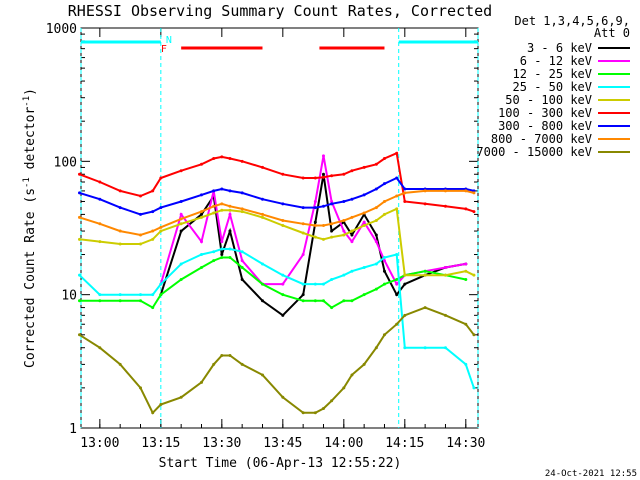  I want to click on x-tick-label: 13:45, so click(282, 443).